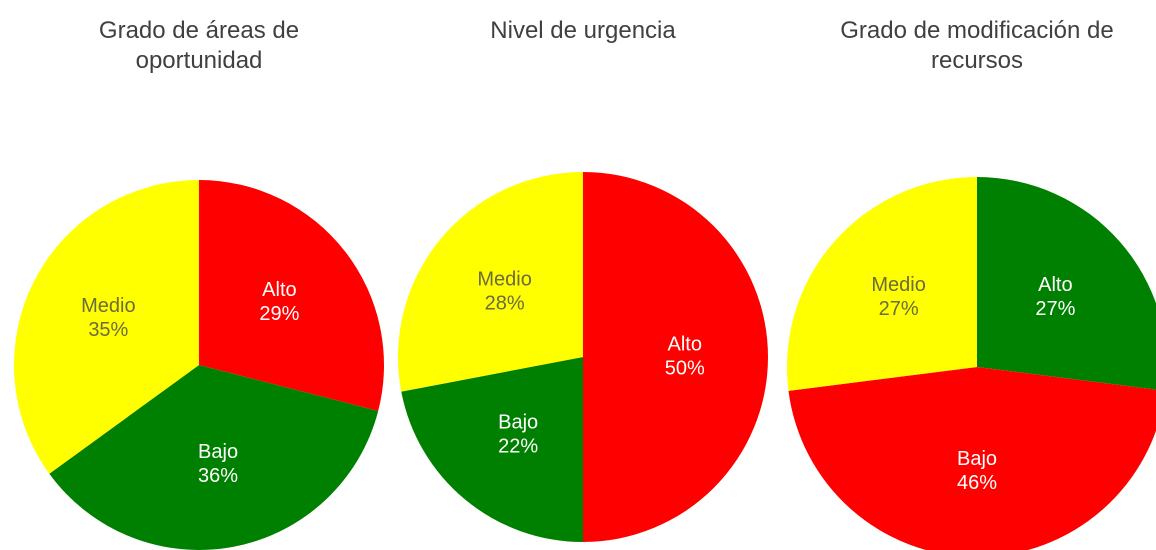 The height and width of the screenshot is (550, 1156). I want to click on chart-title: Nivel de urgencia, so click(583, 30).